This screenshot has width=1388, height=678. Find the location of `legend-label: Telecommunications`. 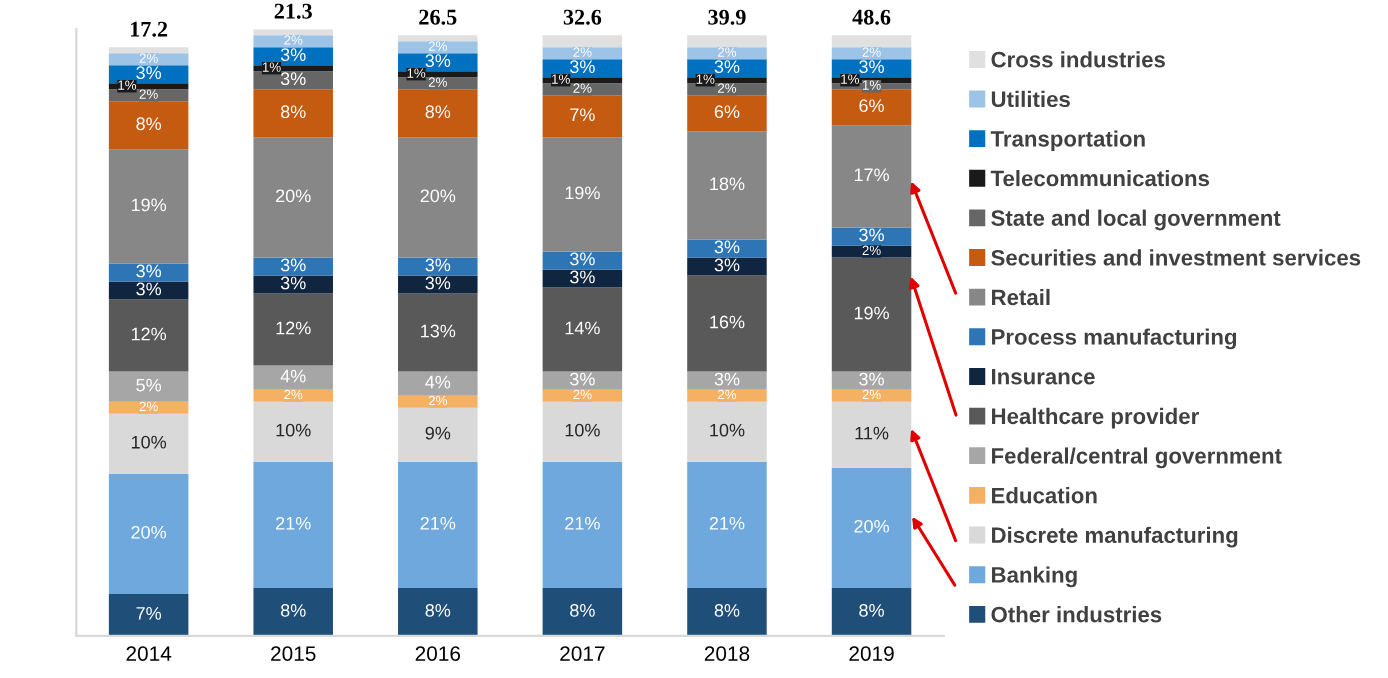

legend-label: Telecommunications is located at coordinates (1100, 178).